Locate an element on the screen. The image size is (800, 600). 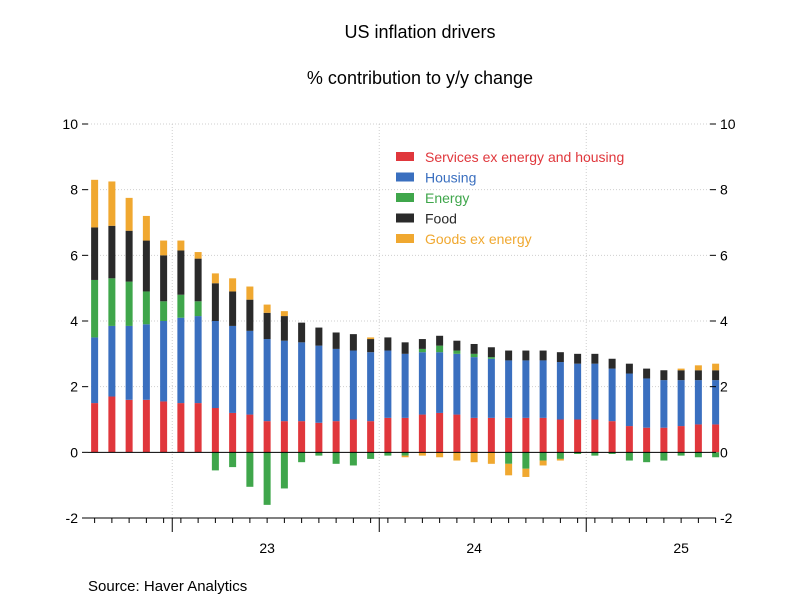
y-tick-label-right: 4 is located at coordinates (724, 321).